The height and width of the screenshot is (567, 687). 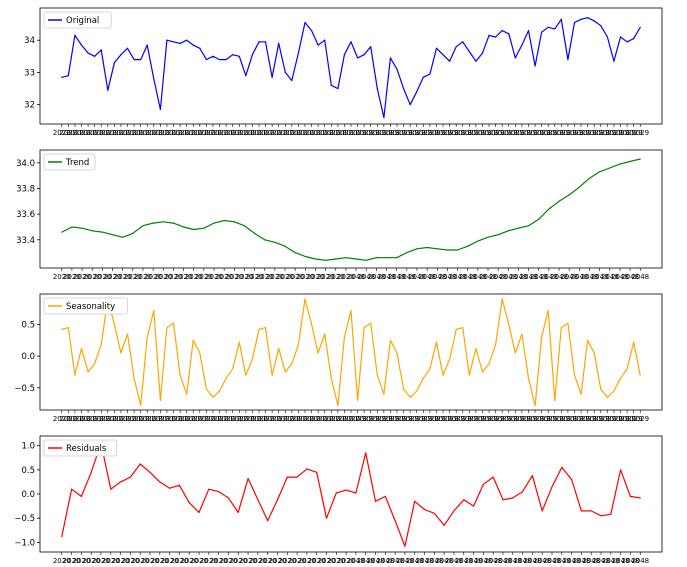 I want to click on legend-label: Trend, so click(x=77, y=163).